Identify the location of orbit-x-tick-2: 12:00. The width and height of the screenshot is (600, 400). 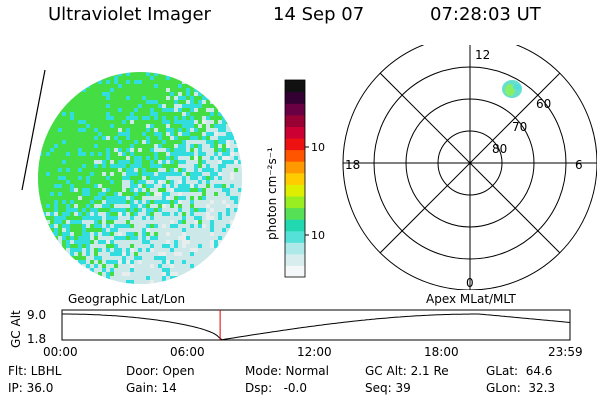
(314, 352).